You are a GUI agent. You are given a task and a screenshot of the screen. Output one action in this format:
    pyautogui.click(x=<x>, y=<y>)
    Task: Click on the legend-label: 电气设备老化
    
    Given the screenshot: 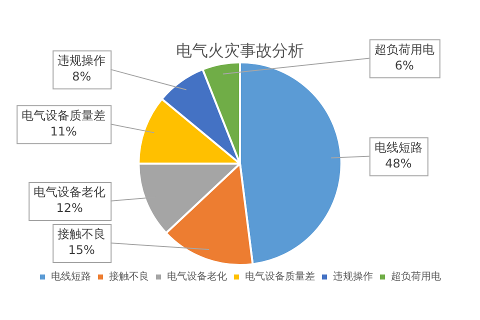 What is the action you would take?
    pyautogui.click(x=197, y=276)
    